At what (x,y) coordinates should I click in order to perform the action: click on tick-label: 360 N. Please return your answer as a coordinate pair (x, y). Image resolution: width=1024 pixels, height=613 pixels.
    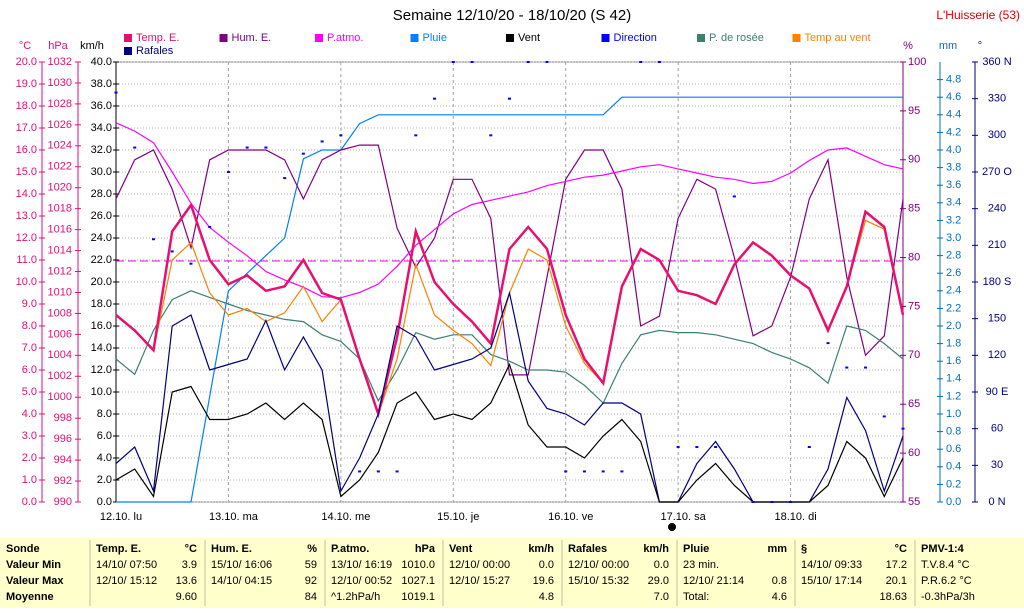
    Looking at the image, I should click on (996, 62).